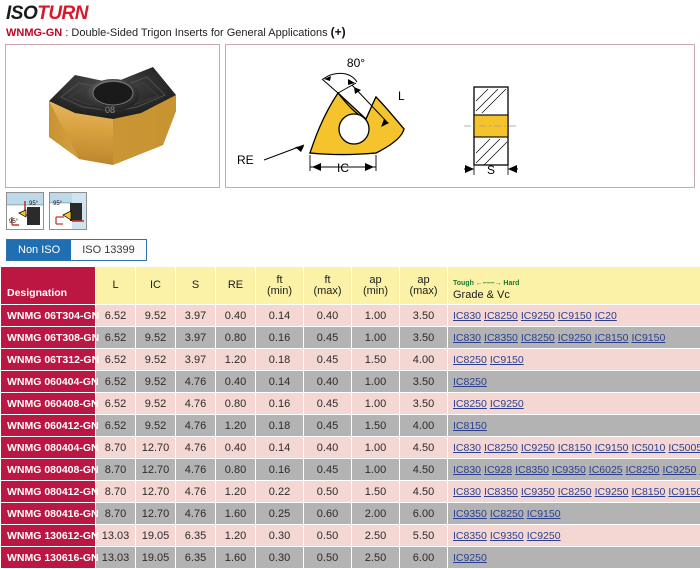  Describe the element at coordinates (48, 492) in the screenshot. I see `cell-designation: WNMG 080412-GN` at that location.